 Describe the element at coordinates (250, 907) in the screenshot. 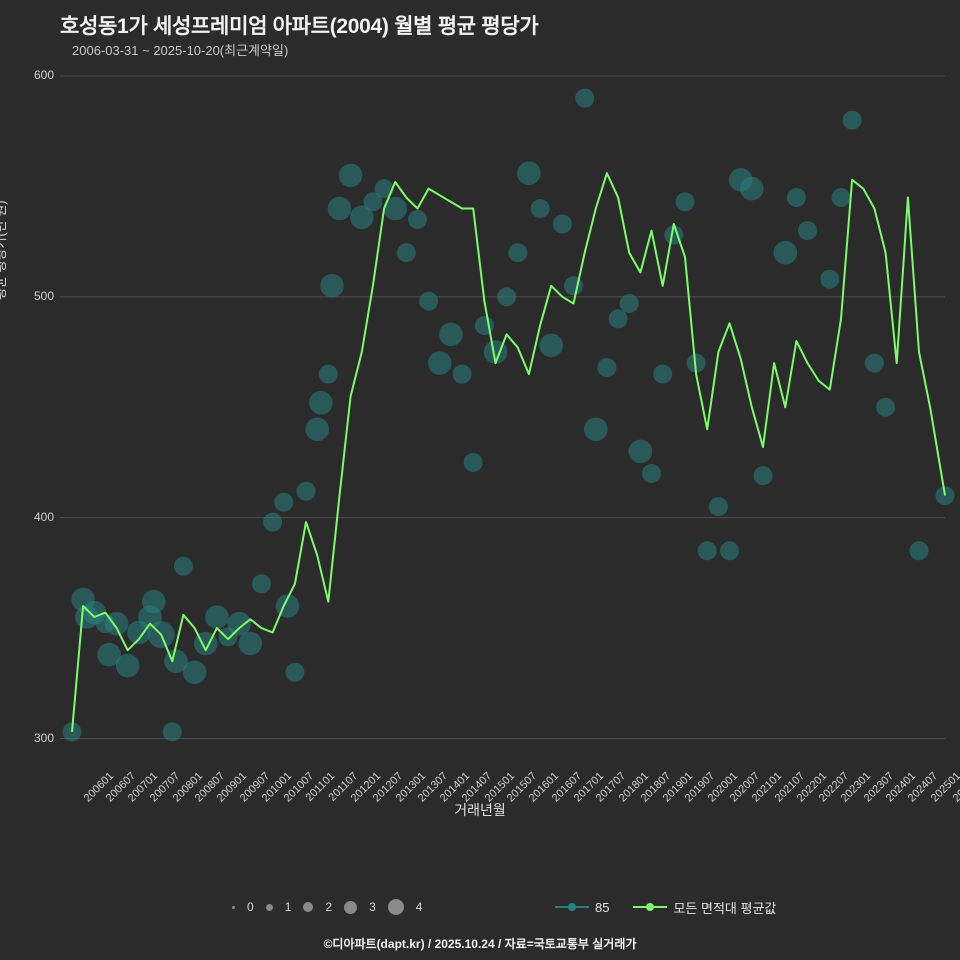

I see `legend-size-label: 0` at that location.